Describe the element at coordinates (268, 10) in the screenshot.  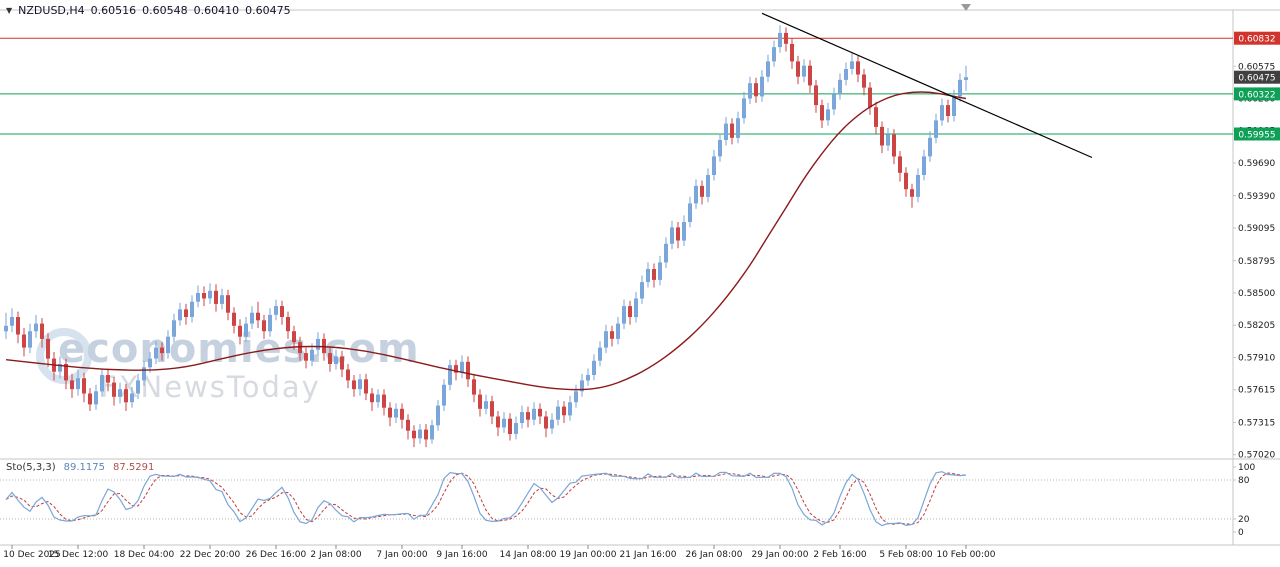
I see `ohlc-close-value: 0.60475` at that location.